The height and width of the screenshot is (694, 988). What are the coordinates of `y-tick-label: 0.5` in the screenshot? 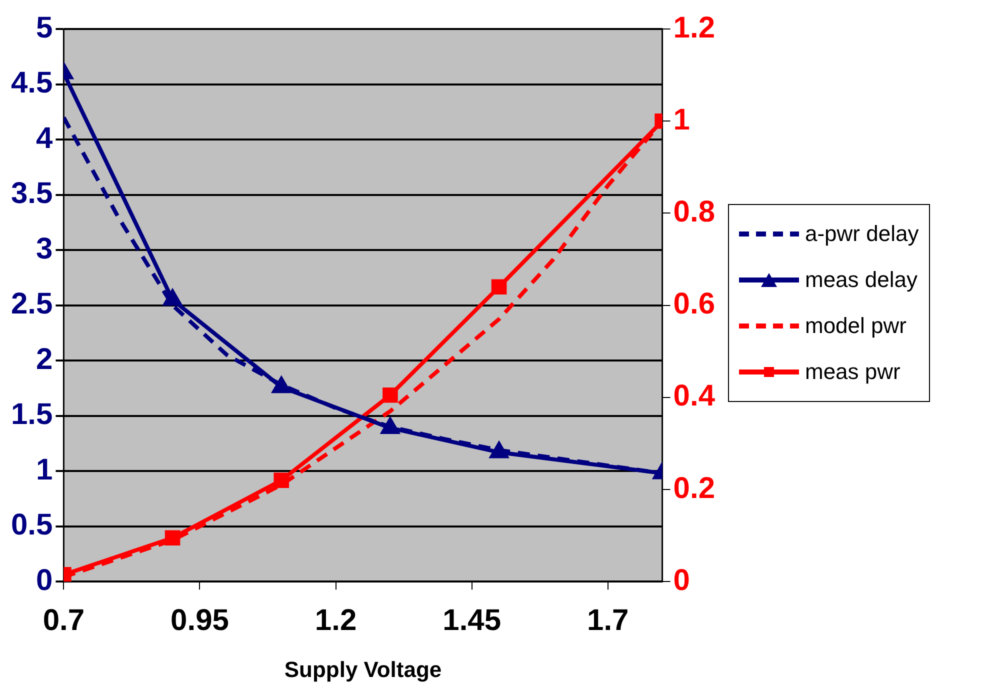 It's located at (31, 525).